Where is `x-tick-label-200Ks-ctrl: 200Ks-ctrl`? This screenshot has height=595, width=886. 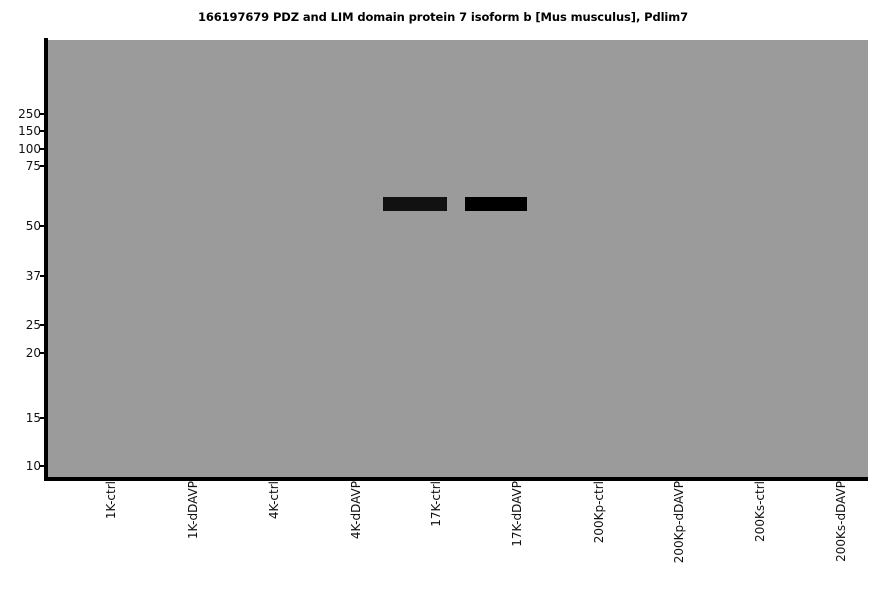
x-tick-label-200Ks-ctrl: 200Ks-ctrl is located at coordinates (760, 511).